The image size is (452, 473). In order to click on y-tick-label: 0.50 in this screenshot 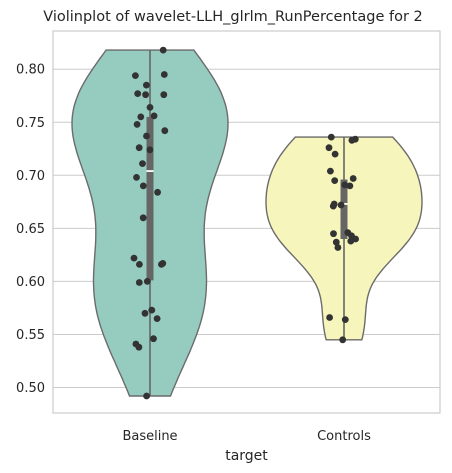, I will do `click(30, 388)`.